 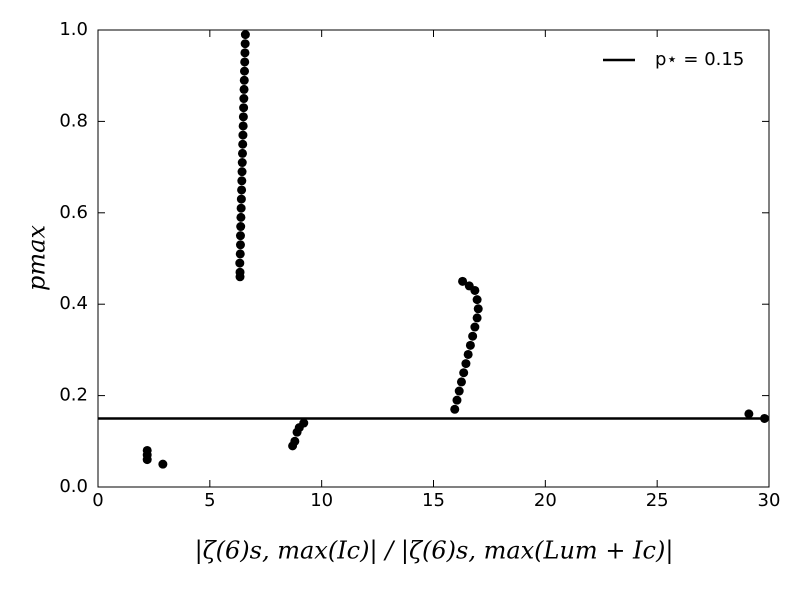 What do you see at coordinates (433, 500) in the screenshot?
I see `x-tick-label: 15` at bounding box center [433, 500].